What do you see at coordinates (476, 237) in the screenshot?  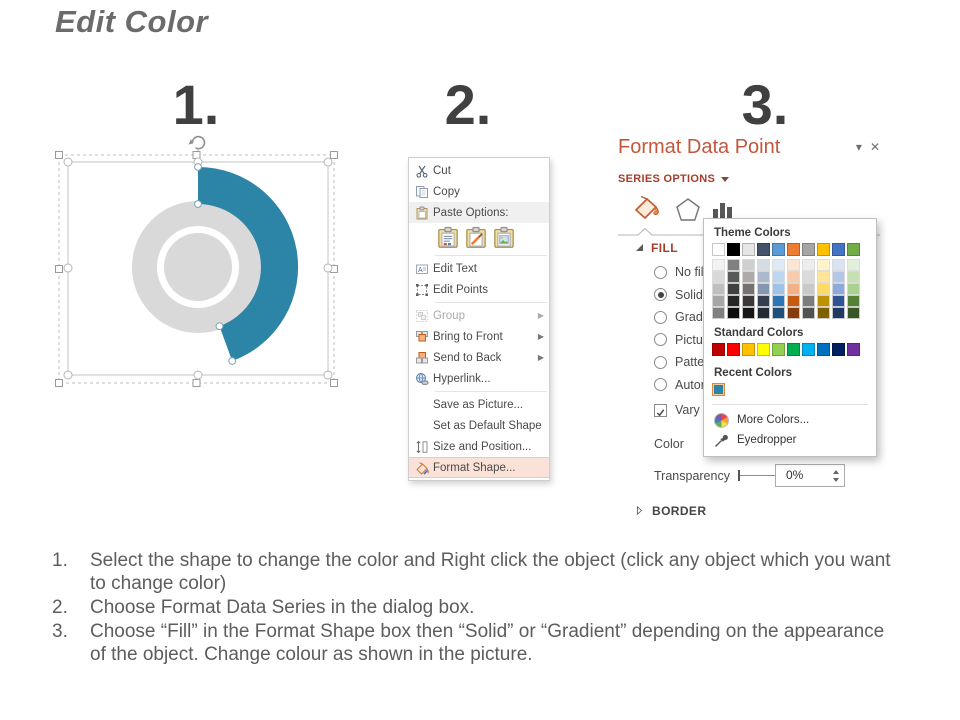 I see `paste-merge-formatting-icon` at bounding box center [476, 237].